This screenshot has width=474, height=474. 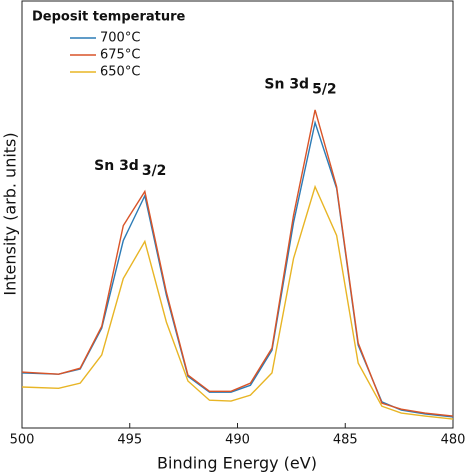 I want to click on legend-label: 700°C, so click(x=120, y=38).